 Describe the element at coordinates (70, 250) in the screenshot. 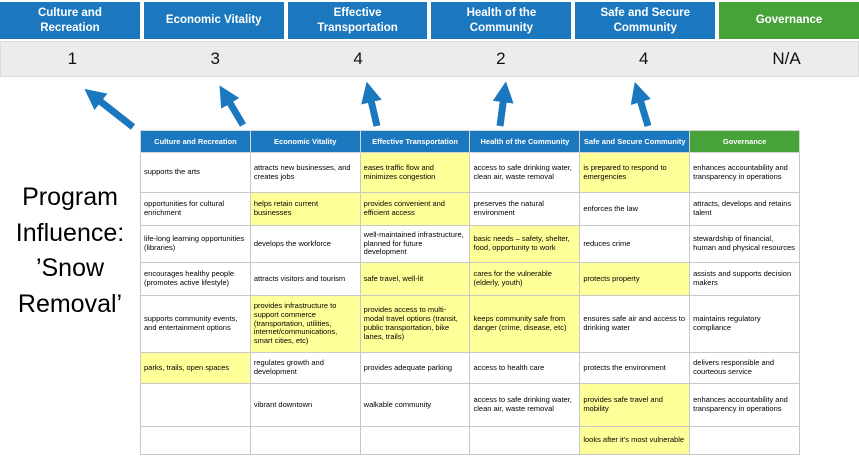

I see `page-title: Program Influence: ’Snow Removal’` at that location.